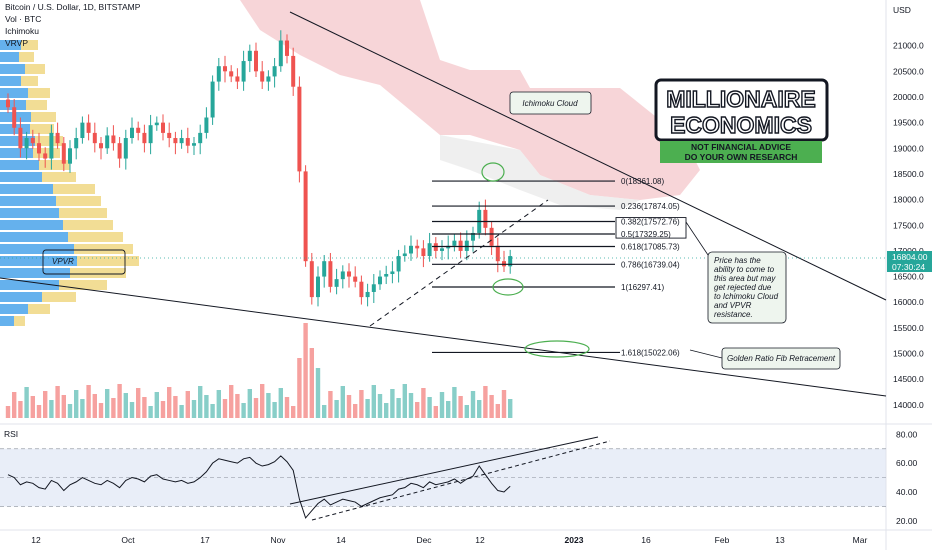 The height and width of the screenshot is (555, 932). Describe the element at coordinates (780, 540) in the screenshot. I see `time-tick-label: 13` at that location.